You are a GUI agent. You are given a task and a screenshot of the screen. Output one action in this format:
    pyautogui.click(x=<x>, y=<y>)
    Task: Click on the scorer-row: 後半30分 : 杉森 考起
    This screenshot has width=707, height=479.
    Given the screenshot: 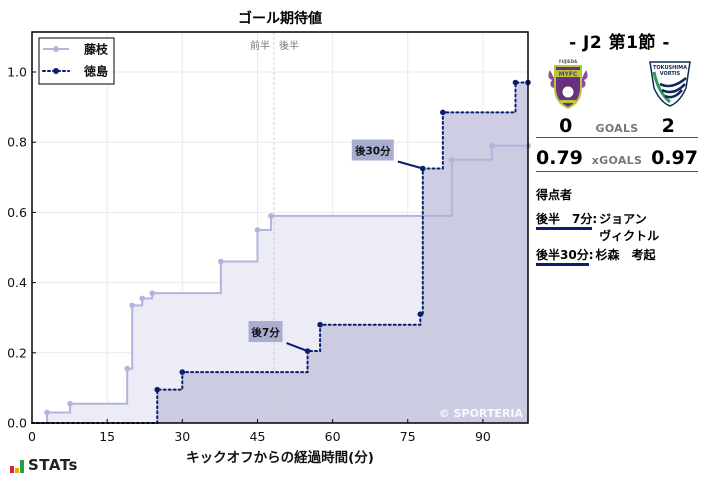 What is the action you would take?
    pyautogui.click(x=621, y=256)
    